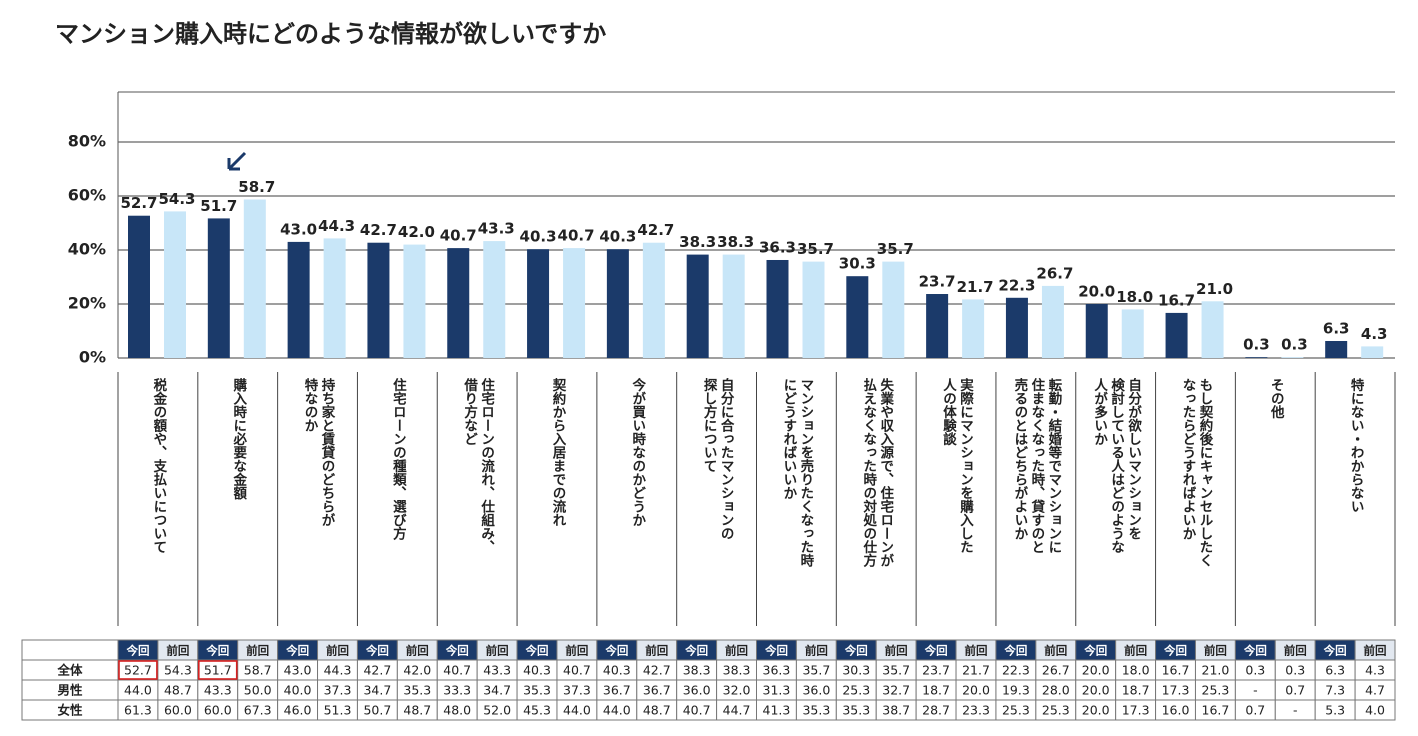 The height and width of the screenshot is (736, 1418). What do you see at coordinates (218, 670) in the screenshot?
I see `table-value: 51.7` at bounding box center [218, 670].